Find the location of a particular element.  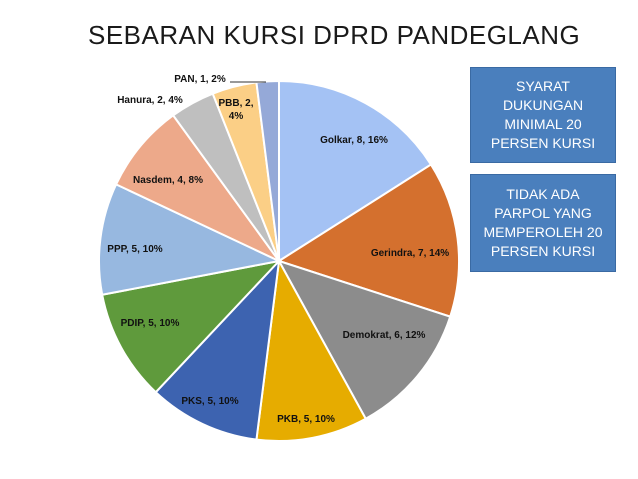

data-label-pan: PAN, 1, 2% is located at coordinates (200, 79).